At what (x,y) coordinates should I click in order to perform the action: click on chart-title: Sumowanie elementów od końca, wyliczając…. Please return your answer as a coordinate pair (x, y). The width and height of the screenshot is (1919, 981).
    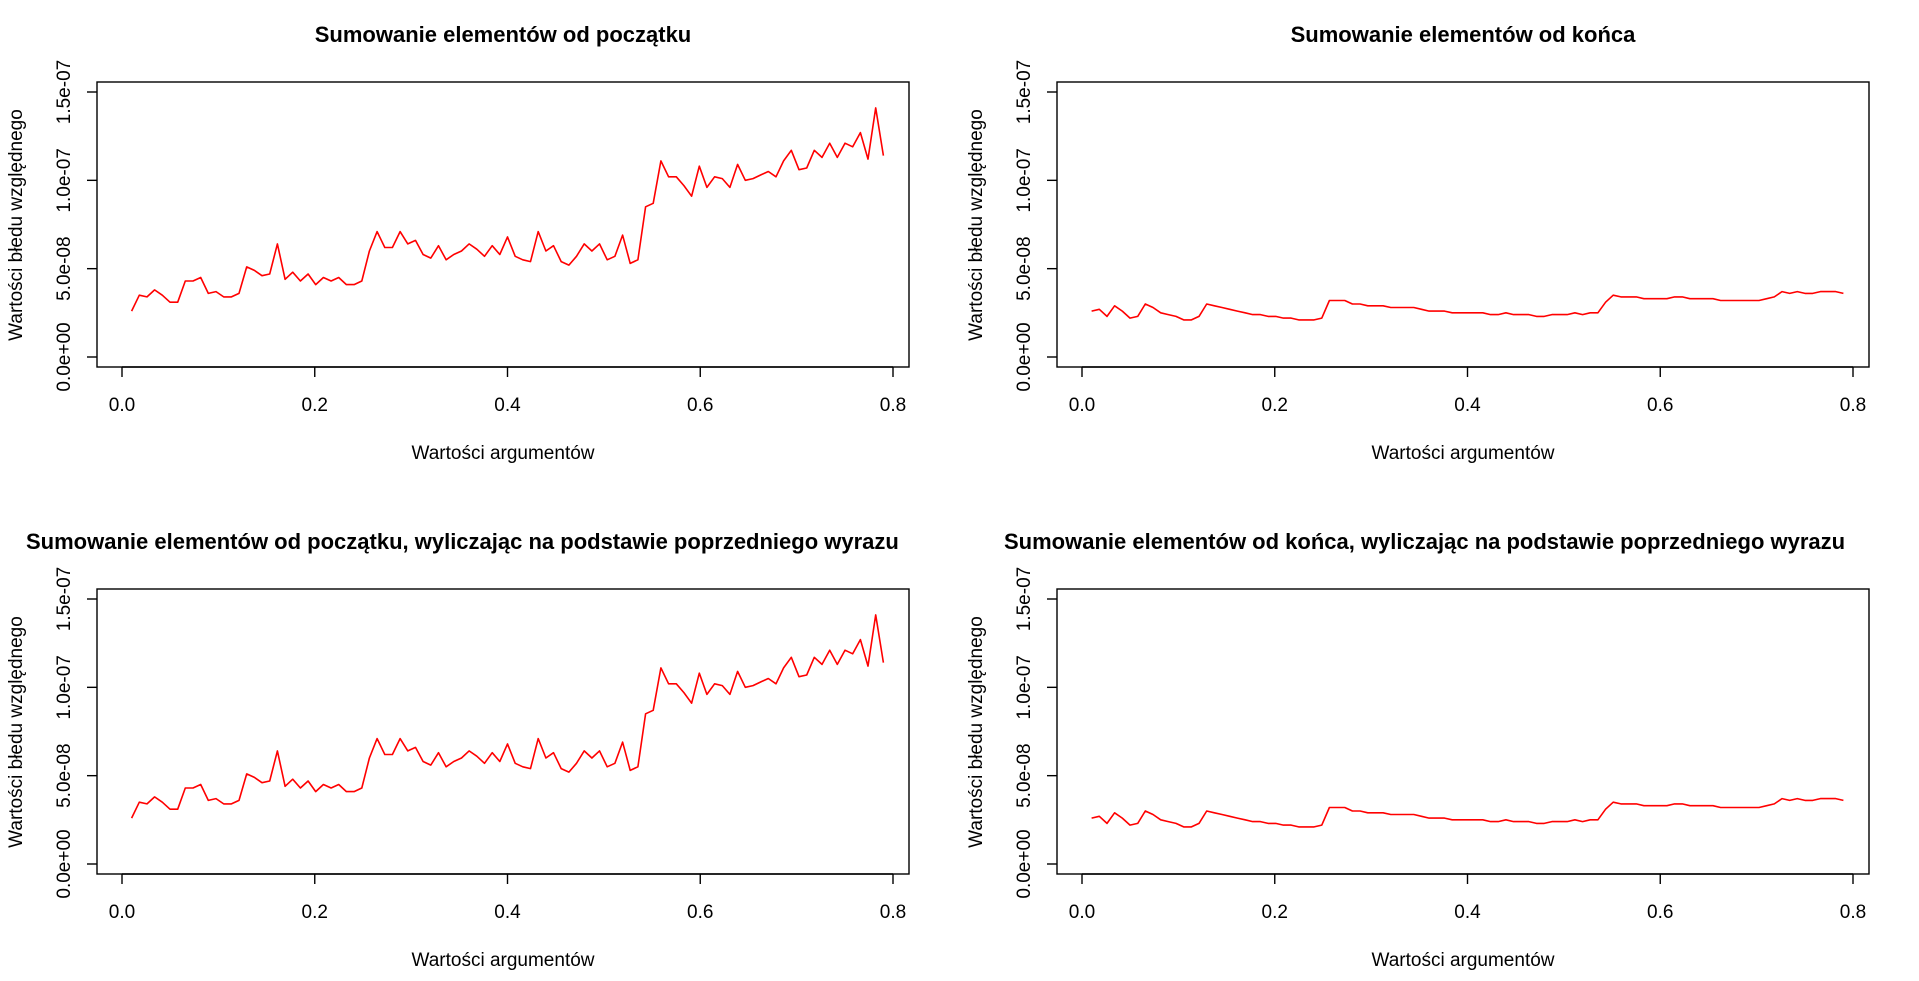
    Looking at the image, I should click on (1424, 541).